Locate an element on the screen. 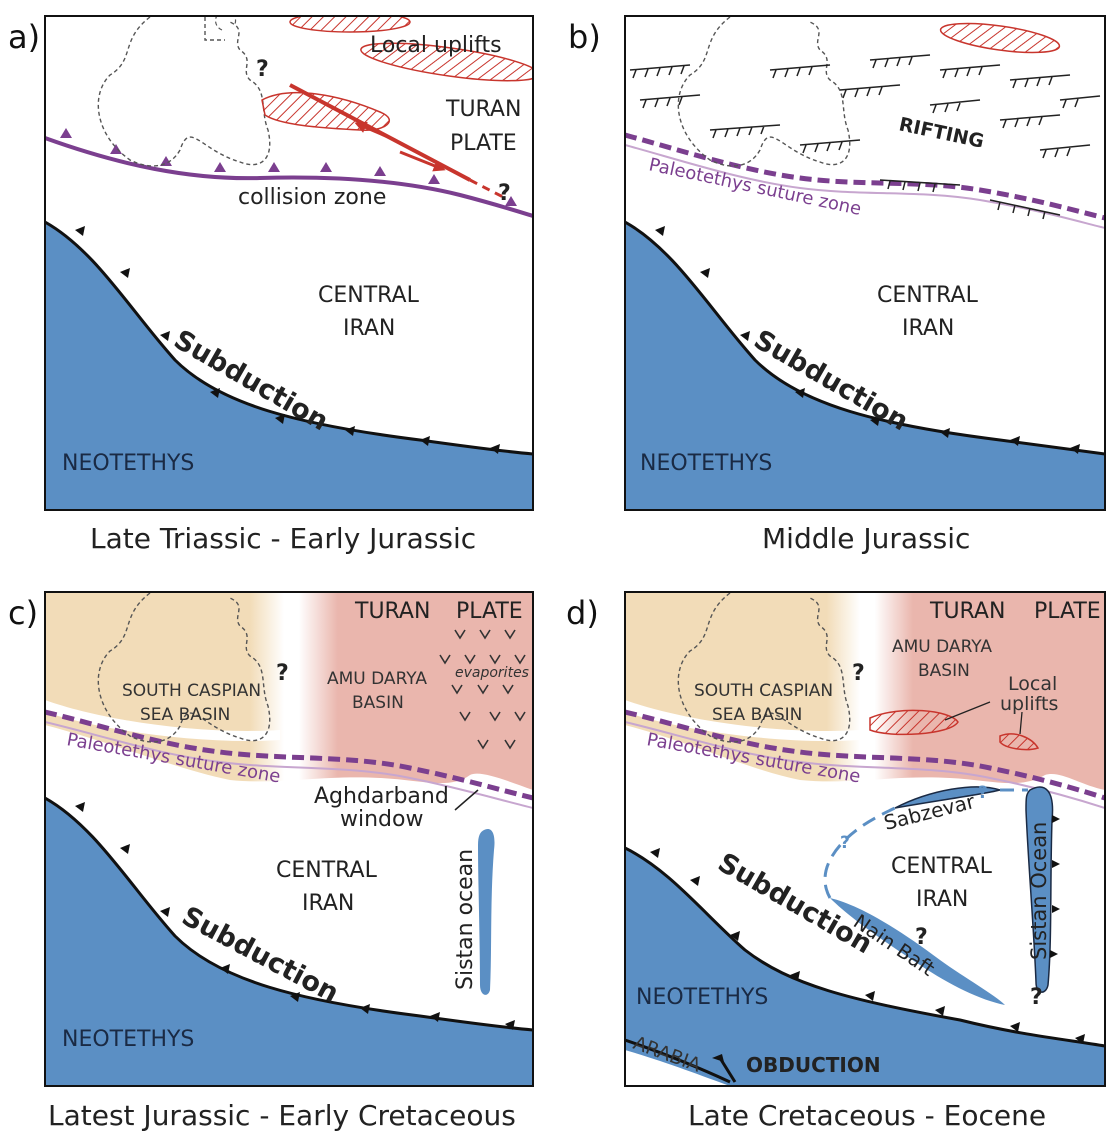 The image size is (1109, 1135). uplift-central is located at coordinates (326, 111).